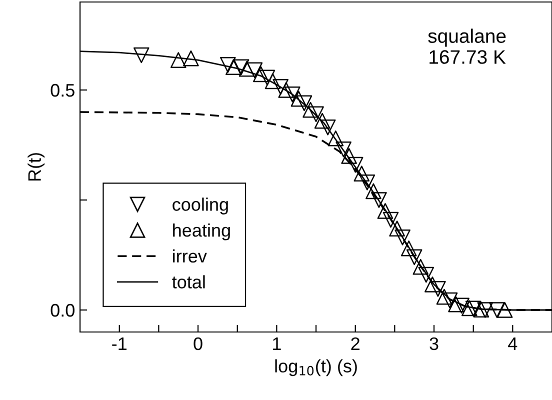  I want to click on legend-label: heating, so click(201, 231).